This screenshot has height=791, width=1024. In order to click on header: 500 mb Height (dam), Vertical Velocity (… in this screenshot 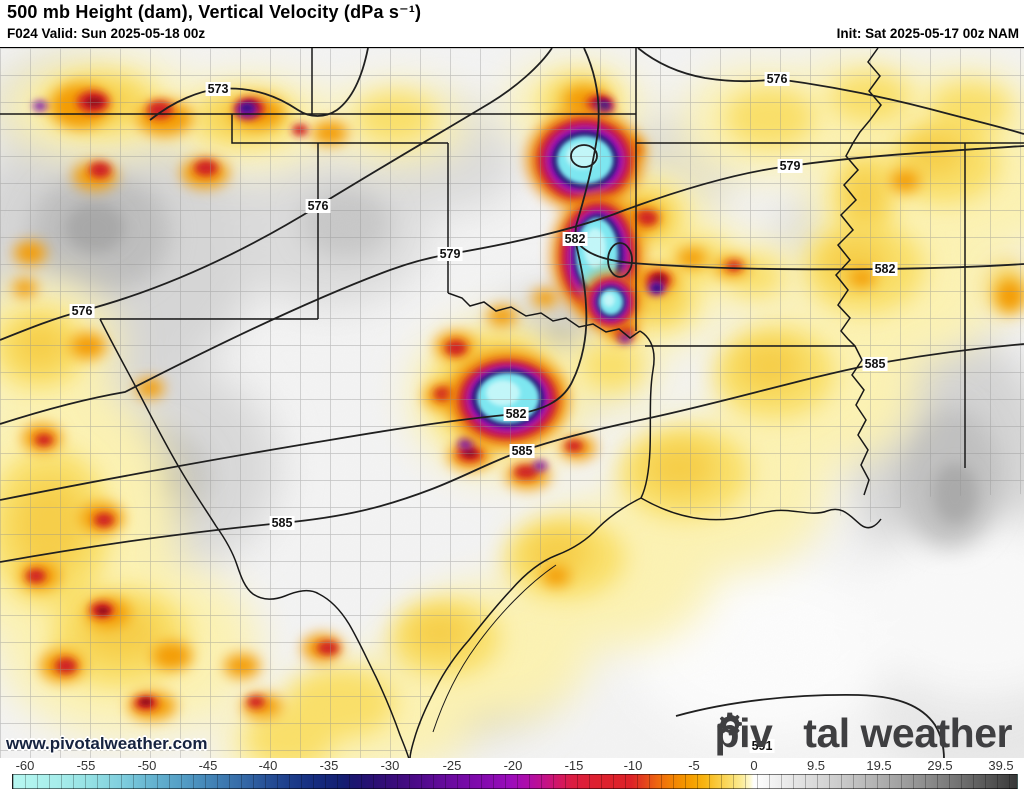, I will do `click(512, 23)`.